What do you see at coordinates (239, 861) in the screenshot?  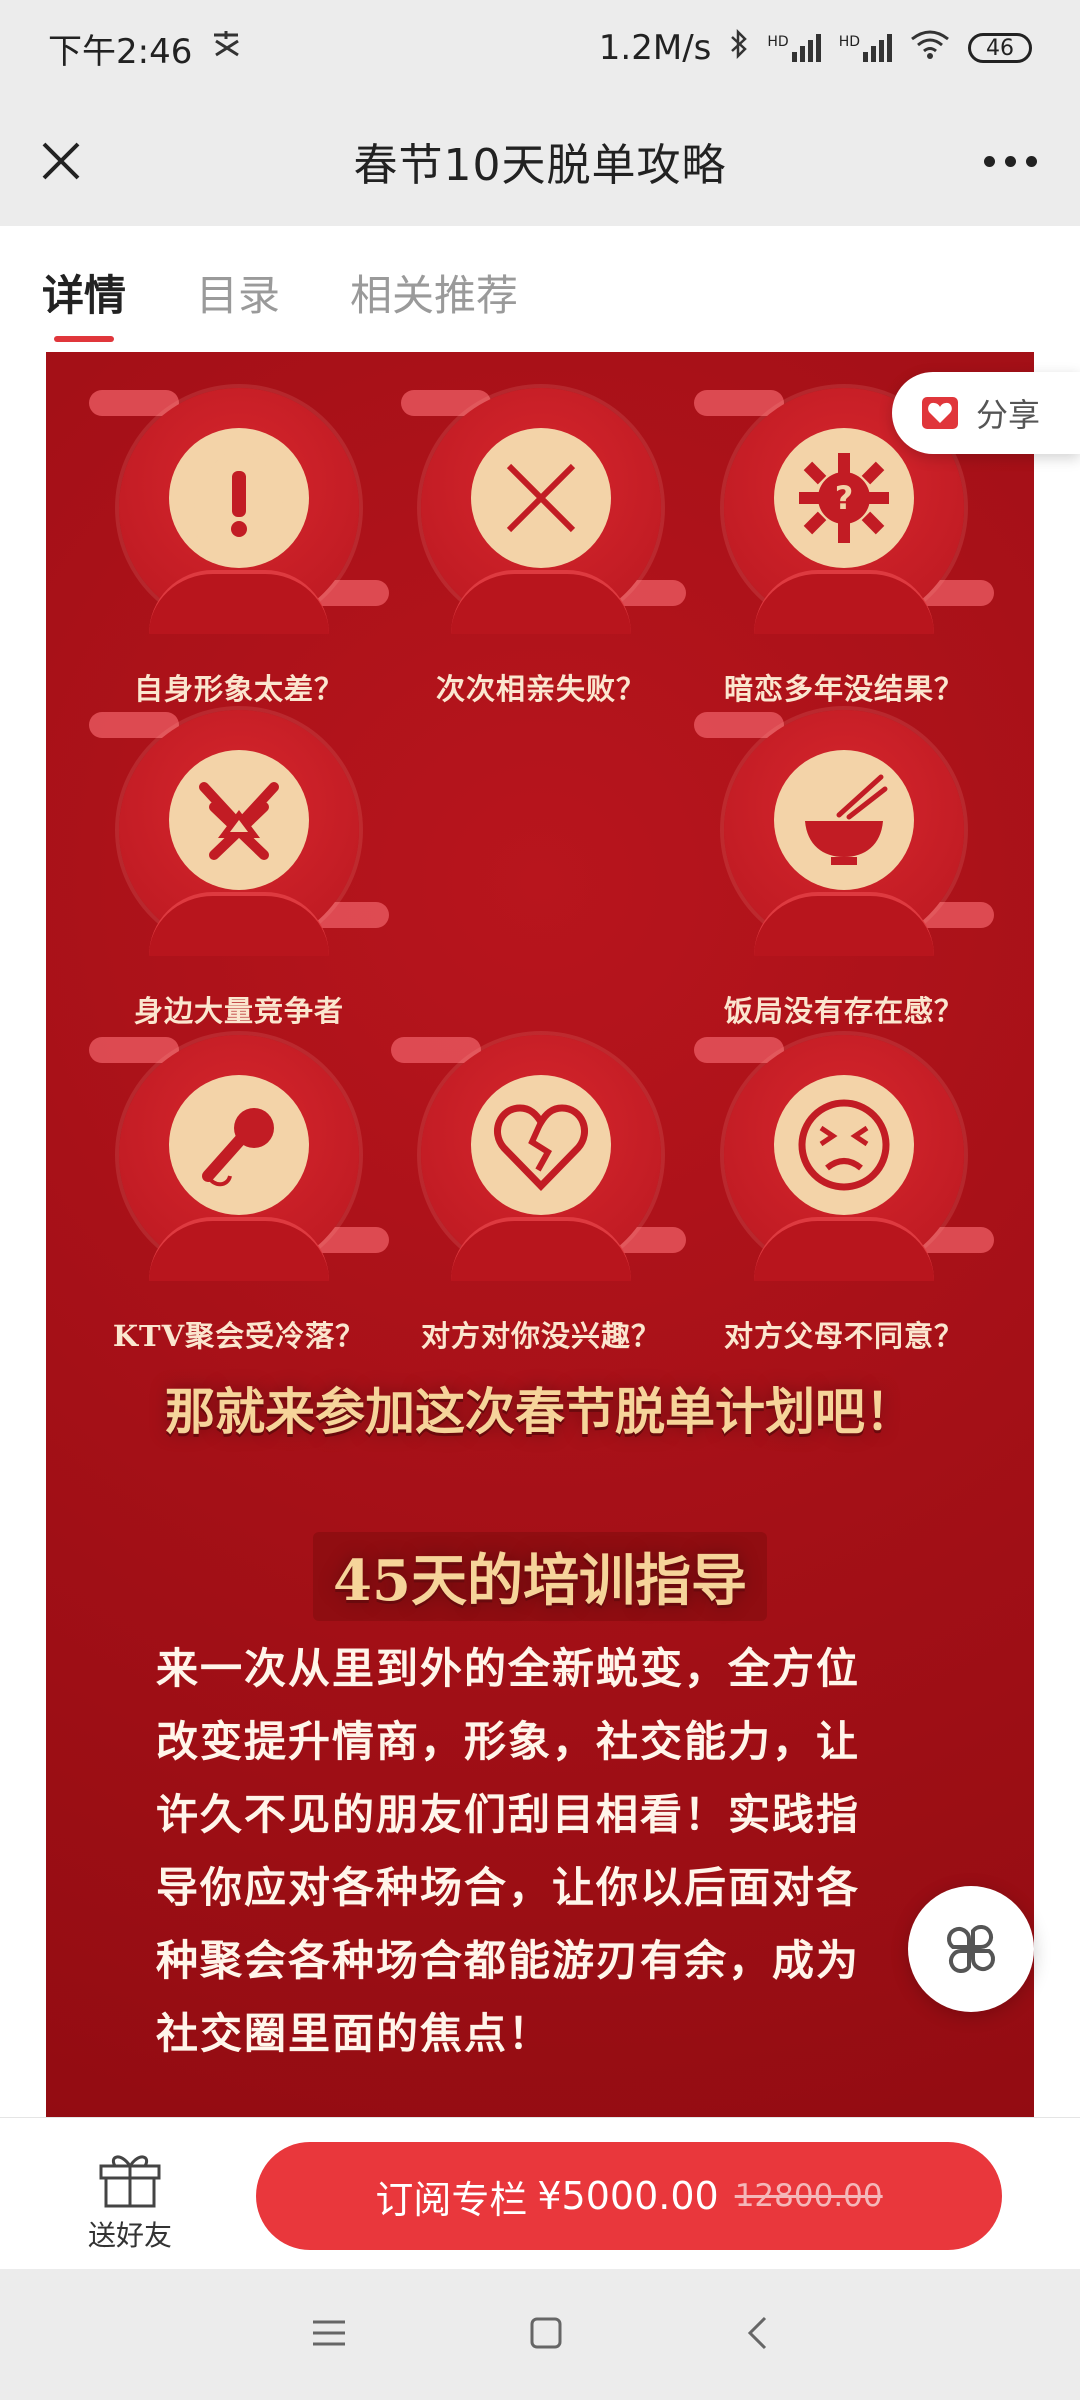 I see `problem-item: 身边大量竞争者` at bounding box center [239, 861].